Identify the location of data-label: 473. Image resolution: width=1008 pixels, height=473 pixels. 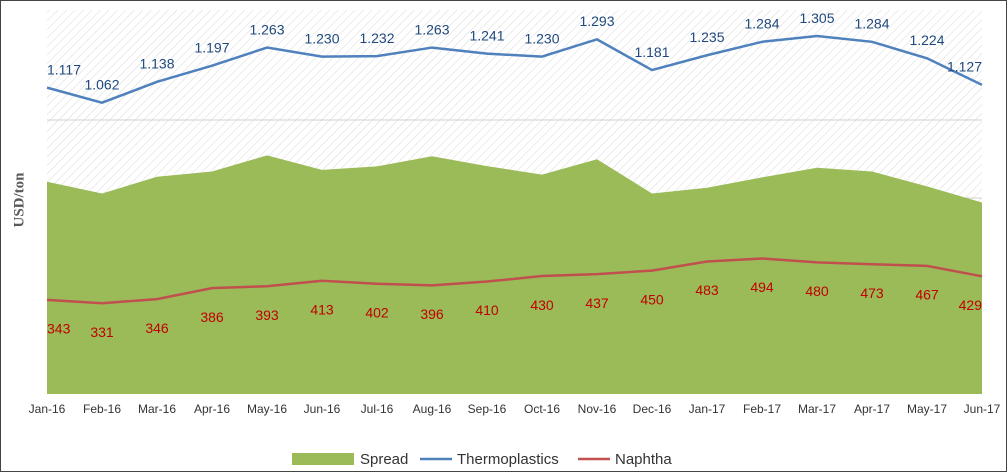
(872, 293).